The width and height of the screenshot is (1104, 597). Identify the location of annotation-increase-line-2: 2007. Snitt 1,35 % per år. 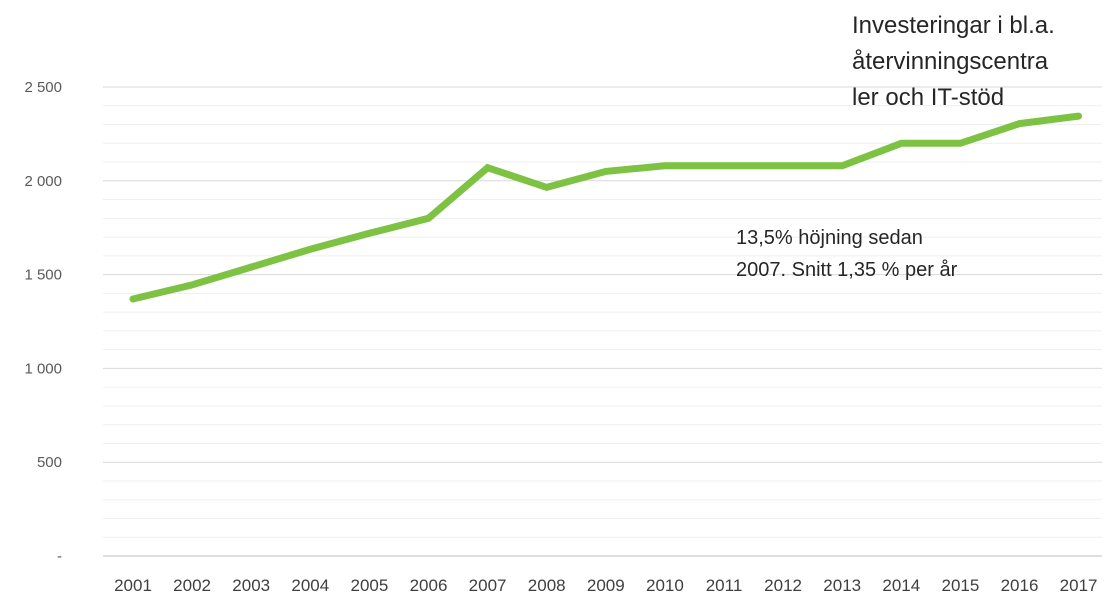
(847, 270).